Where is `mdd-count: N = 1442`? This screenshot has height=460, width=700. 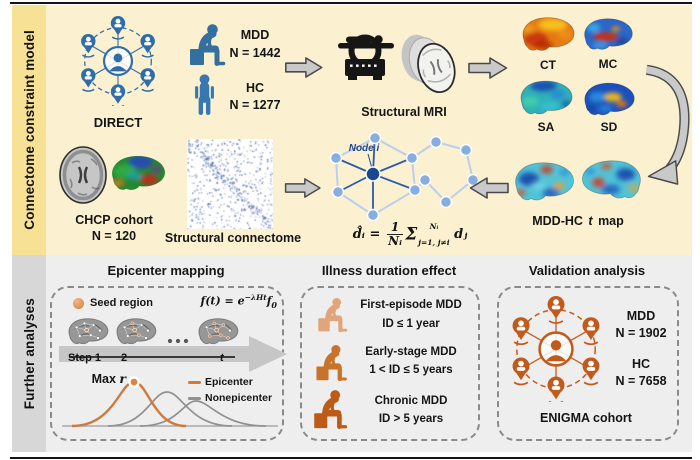 mdd-count: N = 1442 is located at coordinates (255, 53).